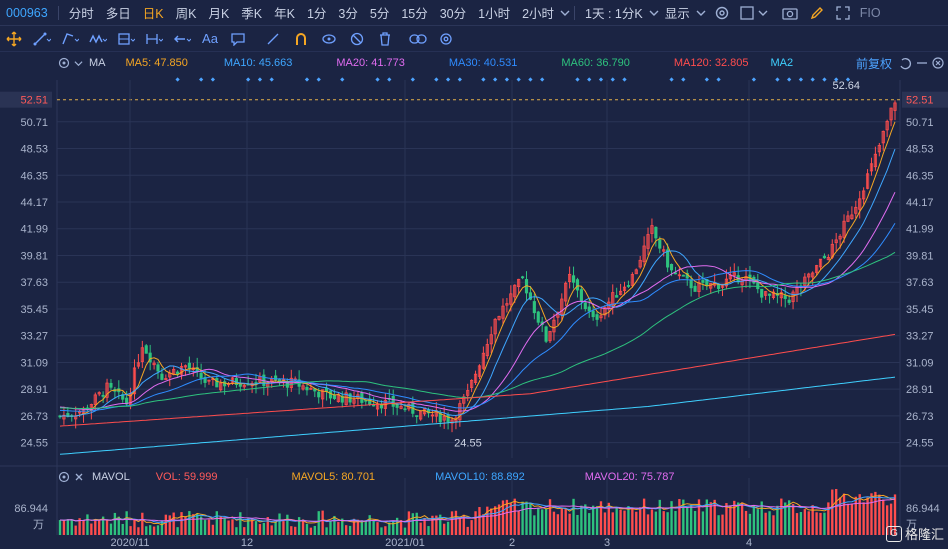  Describe the element at coordinates (747, 12) in the screenshot. I see `checkbox-icon` at that location.